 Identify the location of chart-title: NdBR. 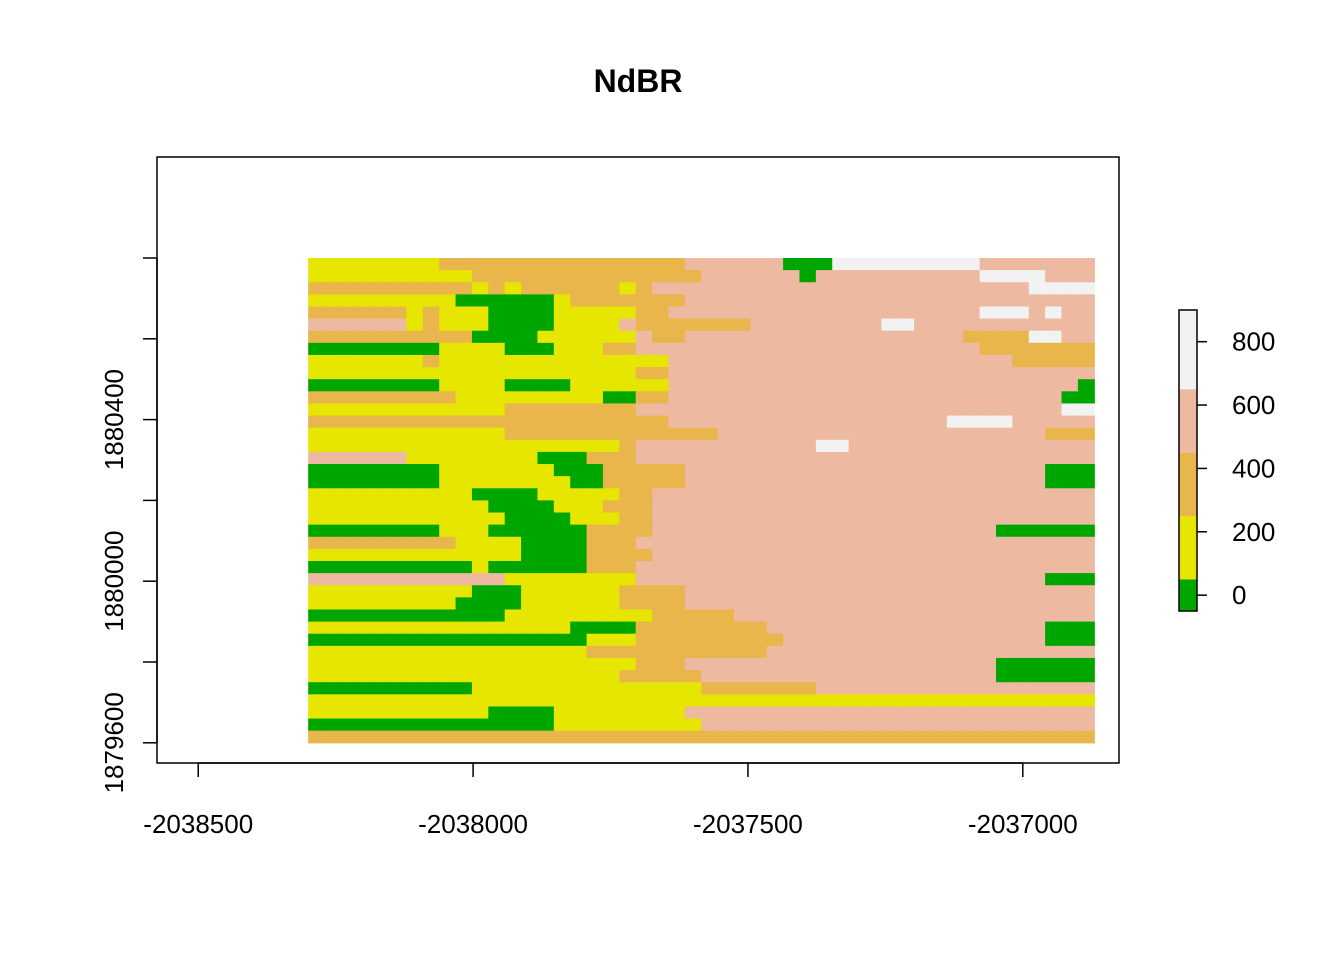
(638, 81).